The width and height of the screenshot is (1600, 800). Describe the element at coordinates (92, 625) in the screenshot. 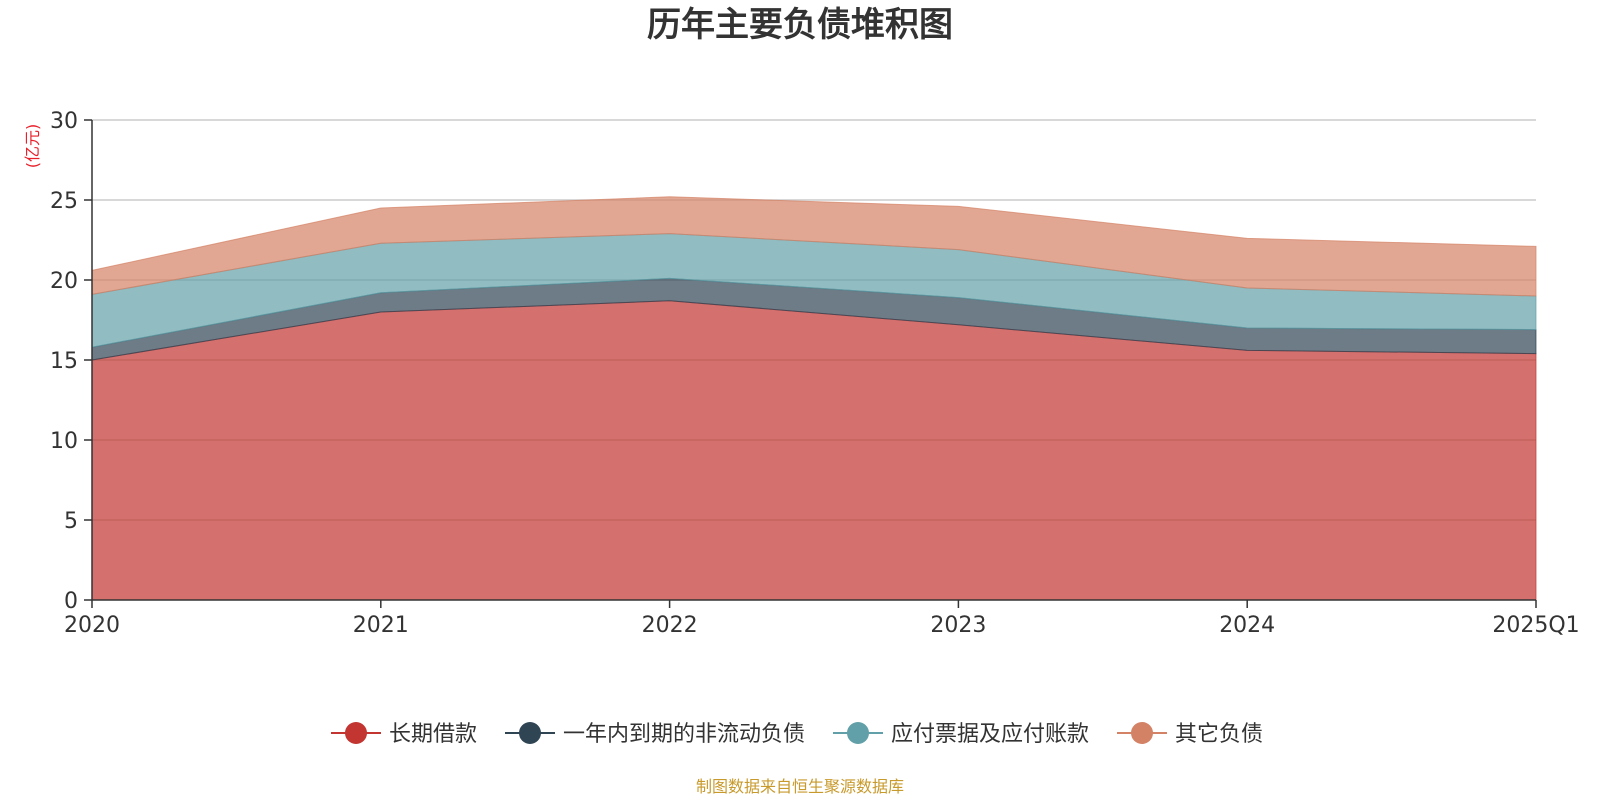

I see `x-tick-label: 2020` at that location.